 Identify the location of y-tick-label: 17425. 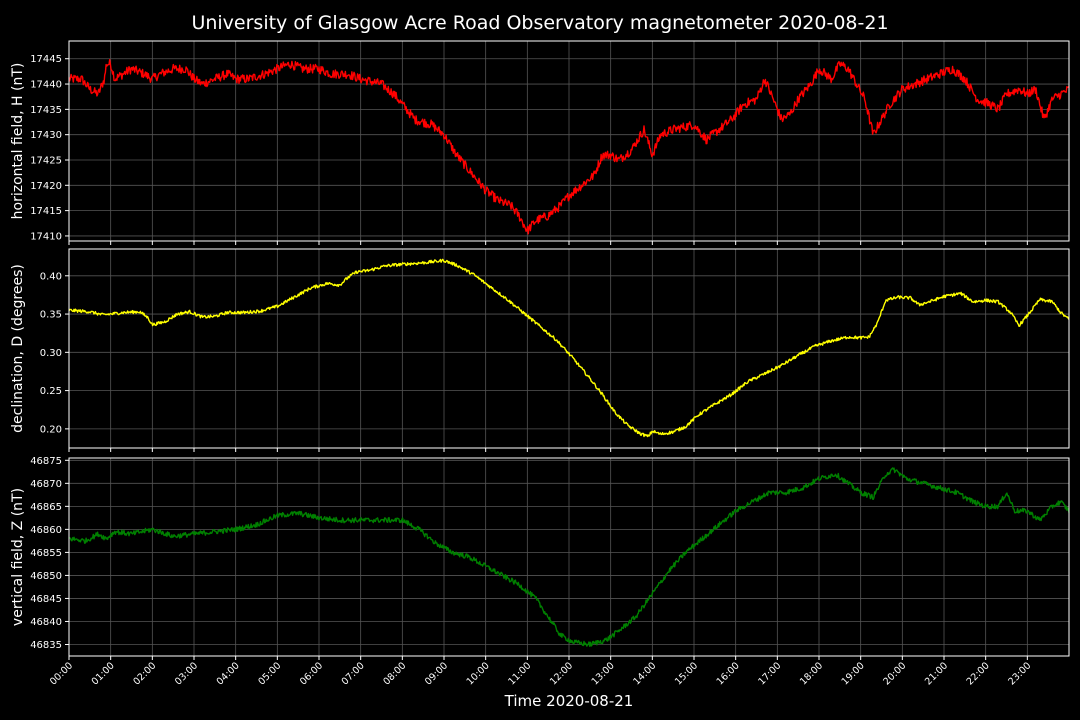
(46, 160).